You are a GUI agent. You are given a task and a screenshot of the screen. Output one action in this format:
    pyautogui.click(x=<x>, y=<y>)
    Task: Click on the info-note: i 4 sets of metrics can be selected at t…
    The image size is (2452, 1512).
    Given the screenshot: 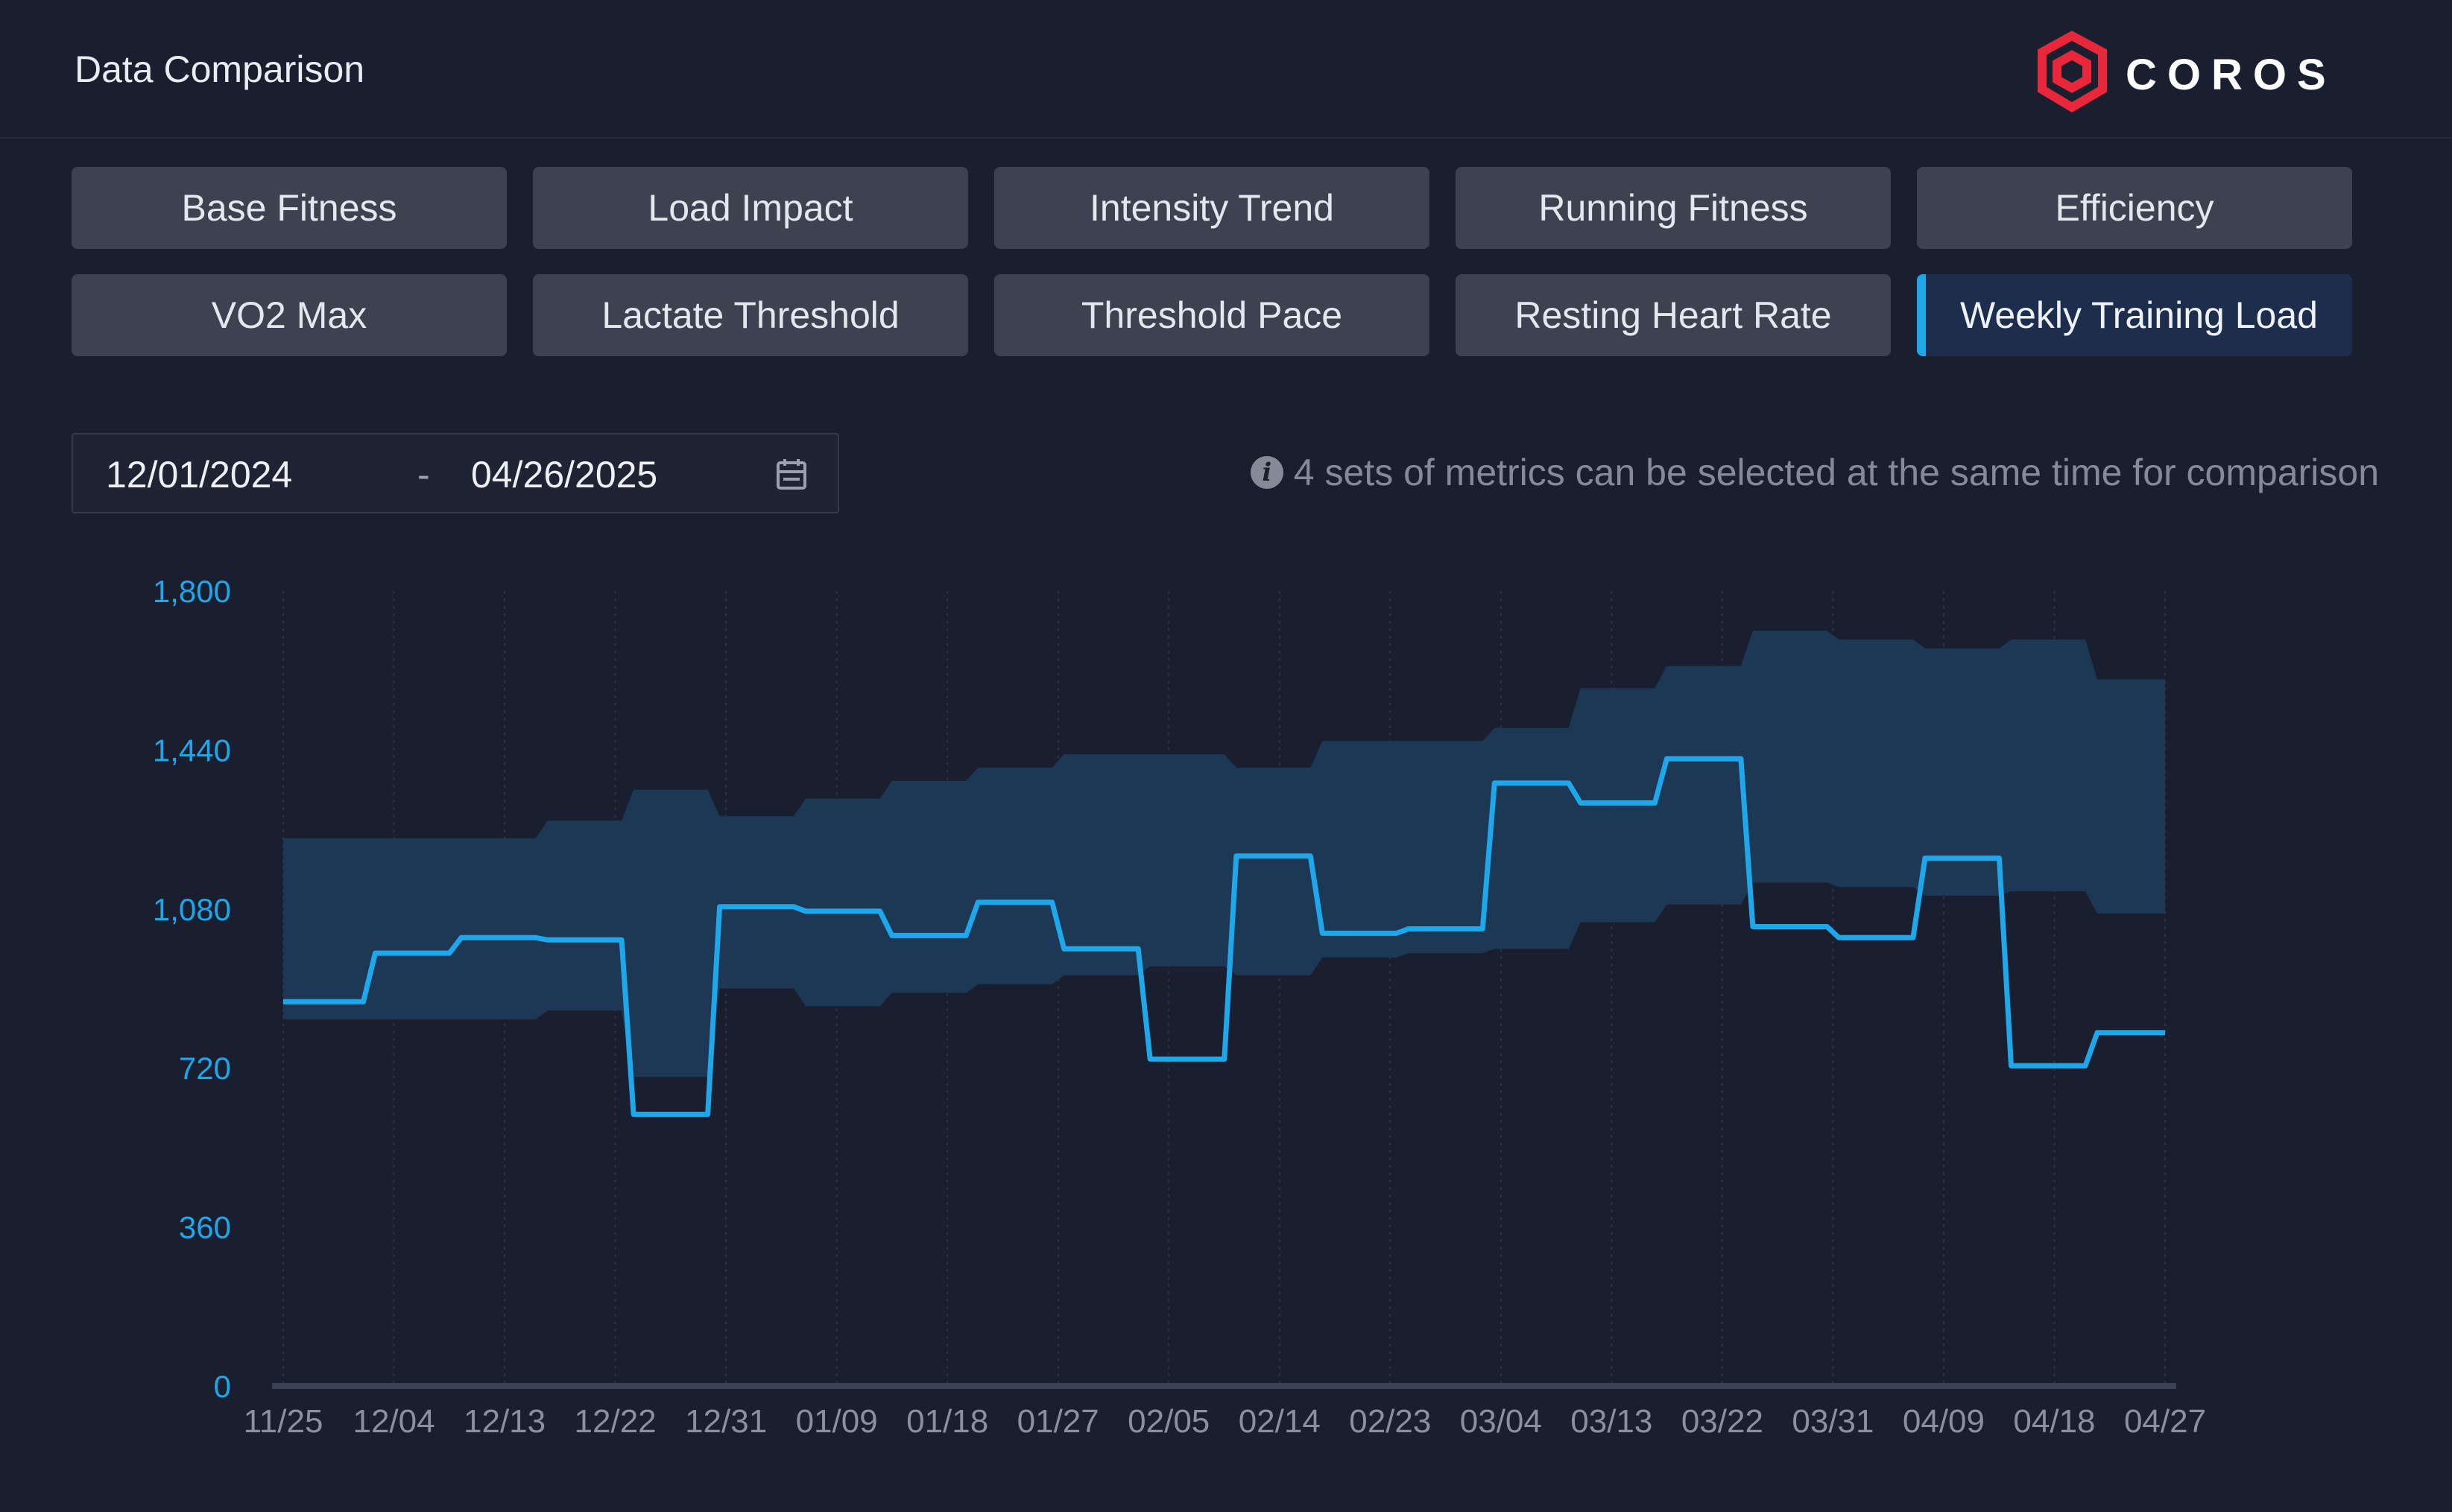 What is the action you would take?
    pyautogui.click(x=1814, y=472)
    